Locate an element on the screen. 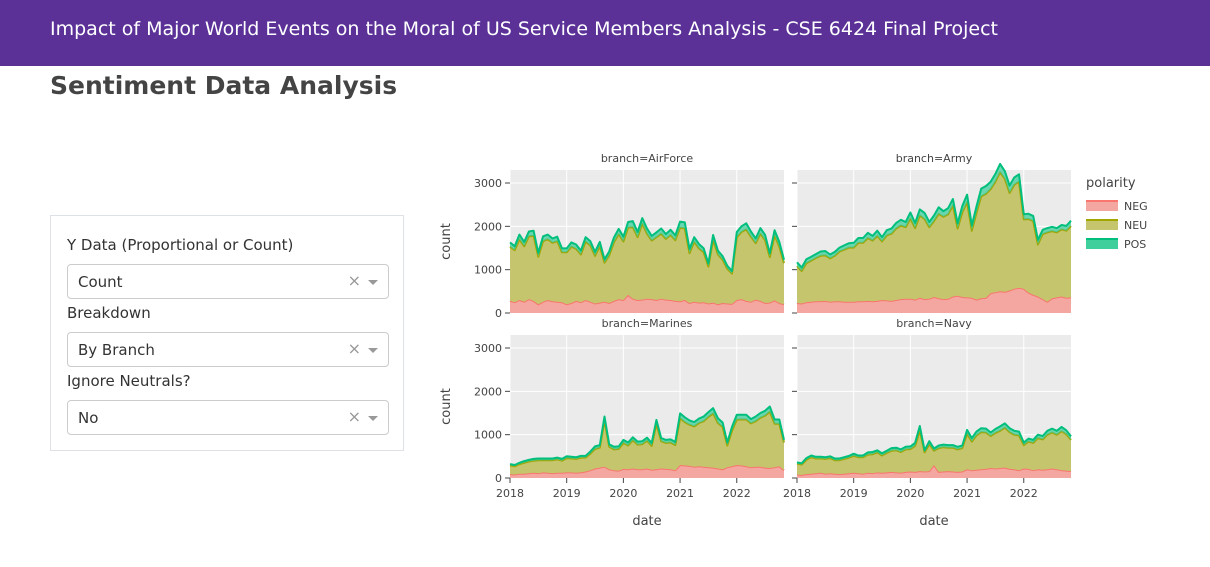 The width and height of the screenshot is (1210, 567). page-title: Sentiment Data Analysis is located at coordinates (224, 85).